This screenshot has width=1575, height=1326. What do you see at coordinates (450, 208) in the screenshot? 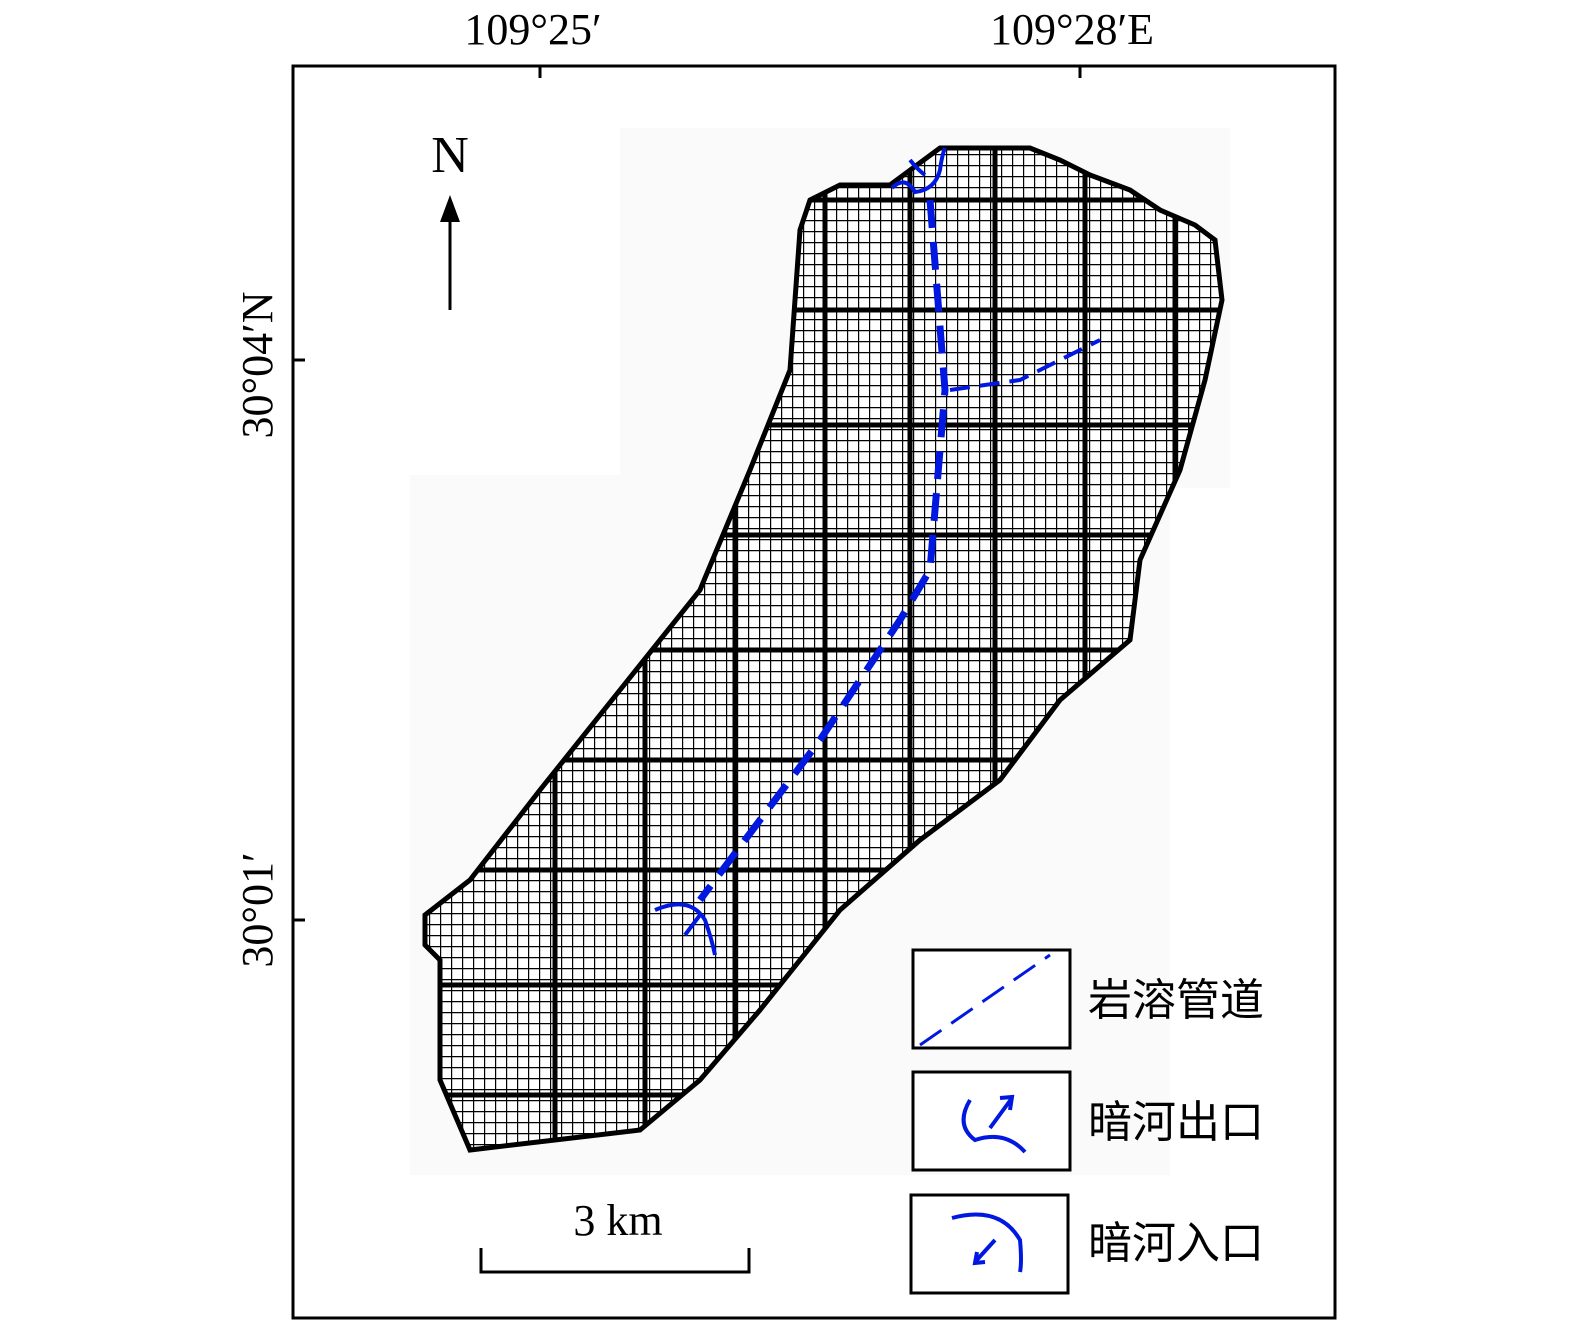
I see `north-arrow-head` at bounding box center [450, 208].